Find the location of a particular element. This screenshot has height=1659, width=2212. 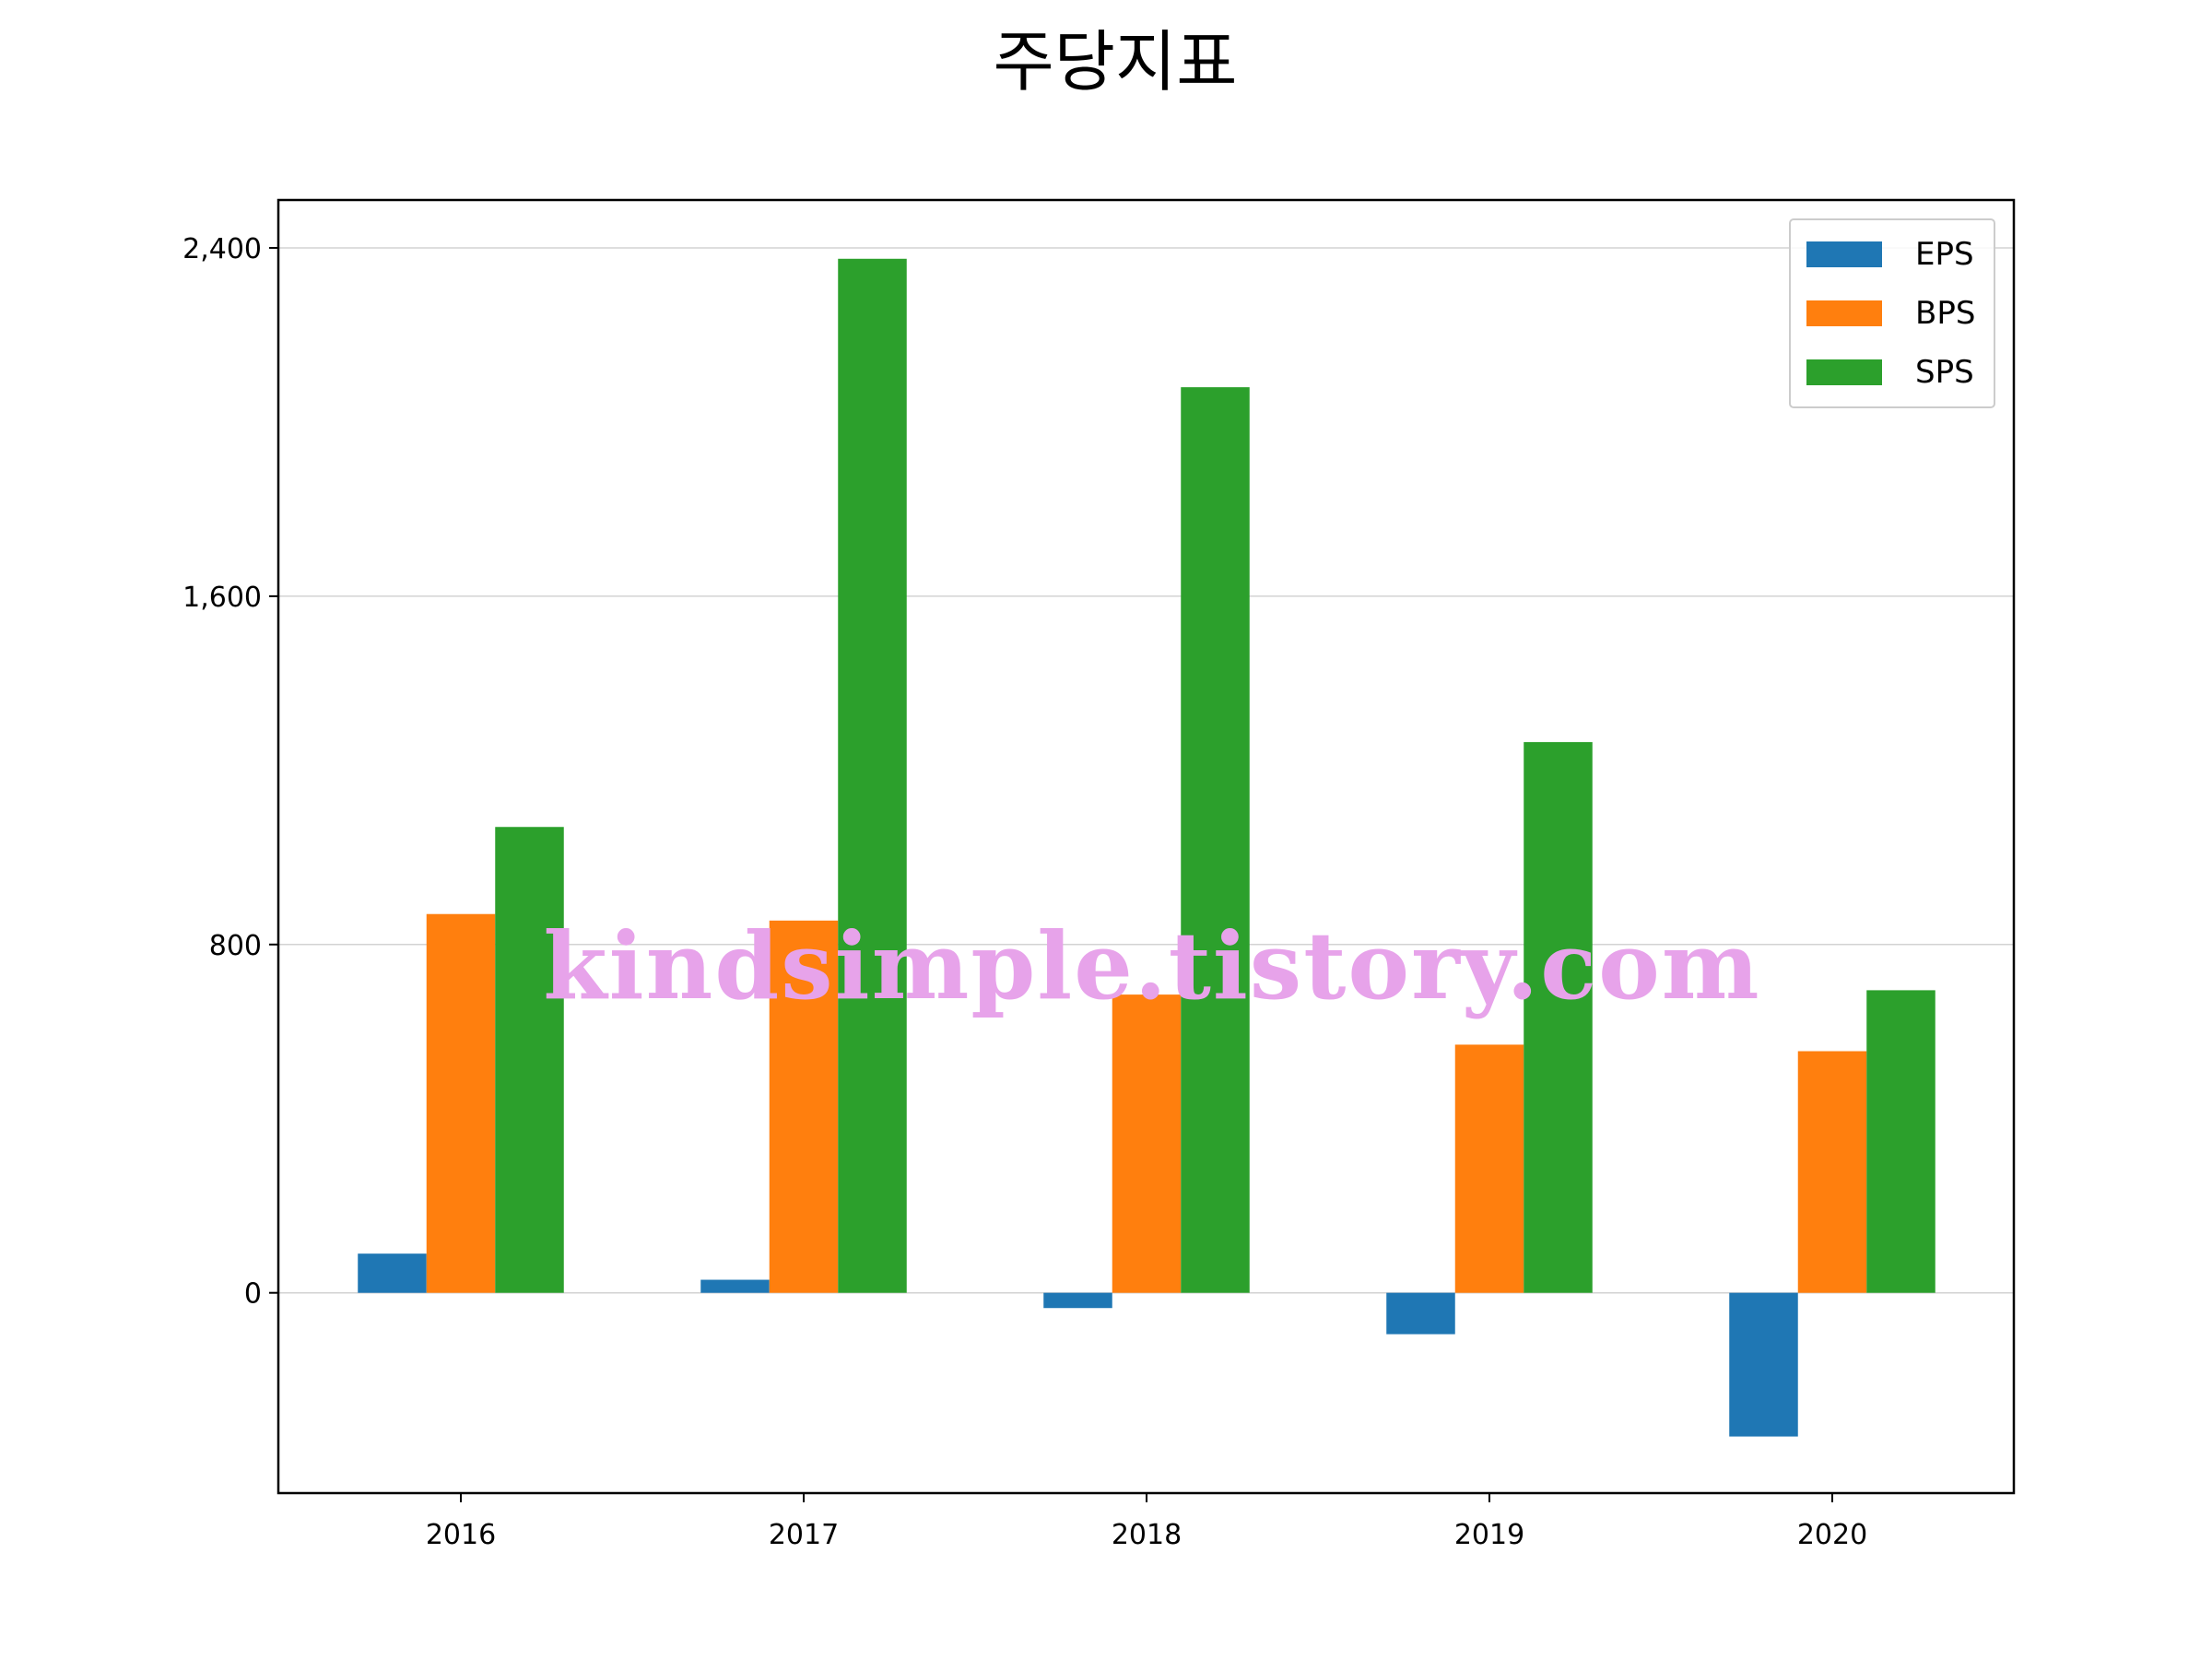

legend-label-eps: EPS is located at coordinates (1944, 254).